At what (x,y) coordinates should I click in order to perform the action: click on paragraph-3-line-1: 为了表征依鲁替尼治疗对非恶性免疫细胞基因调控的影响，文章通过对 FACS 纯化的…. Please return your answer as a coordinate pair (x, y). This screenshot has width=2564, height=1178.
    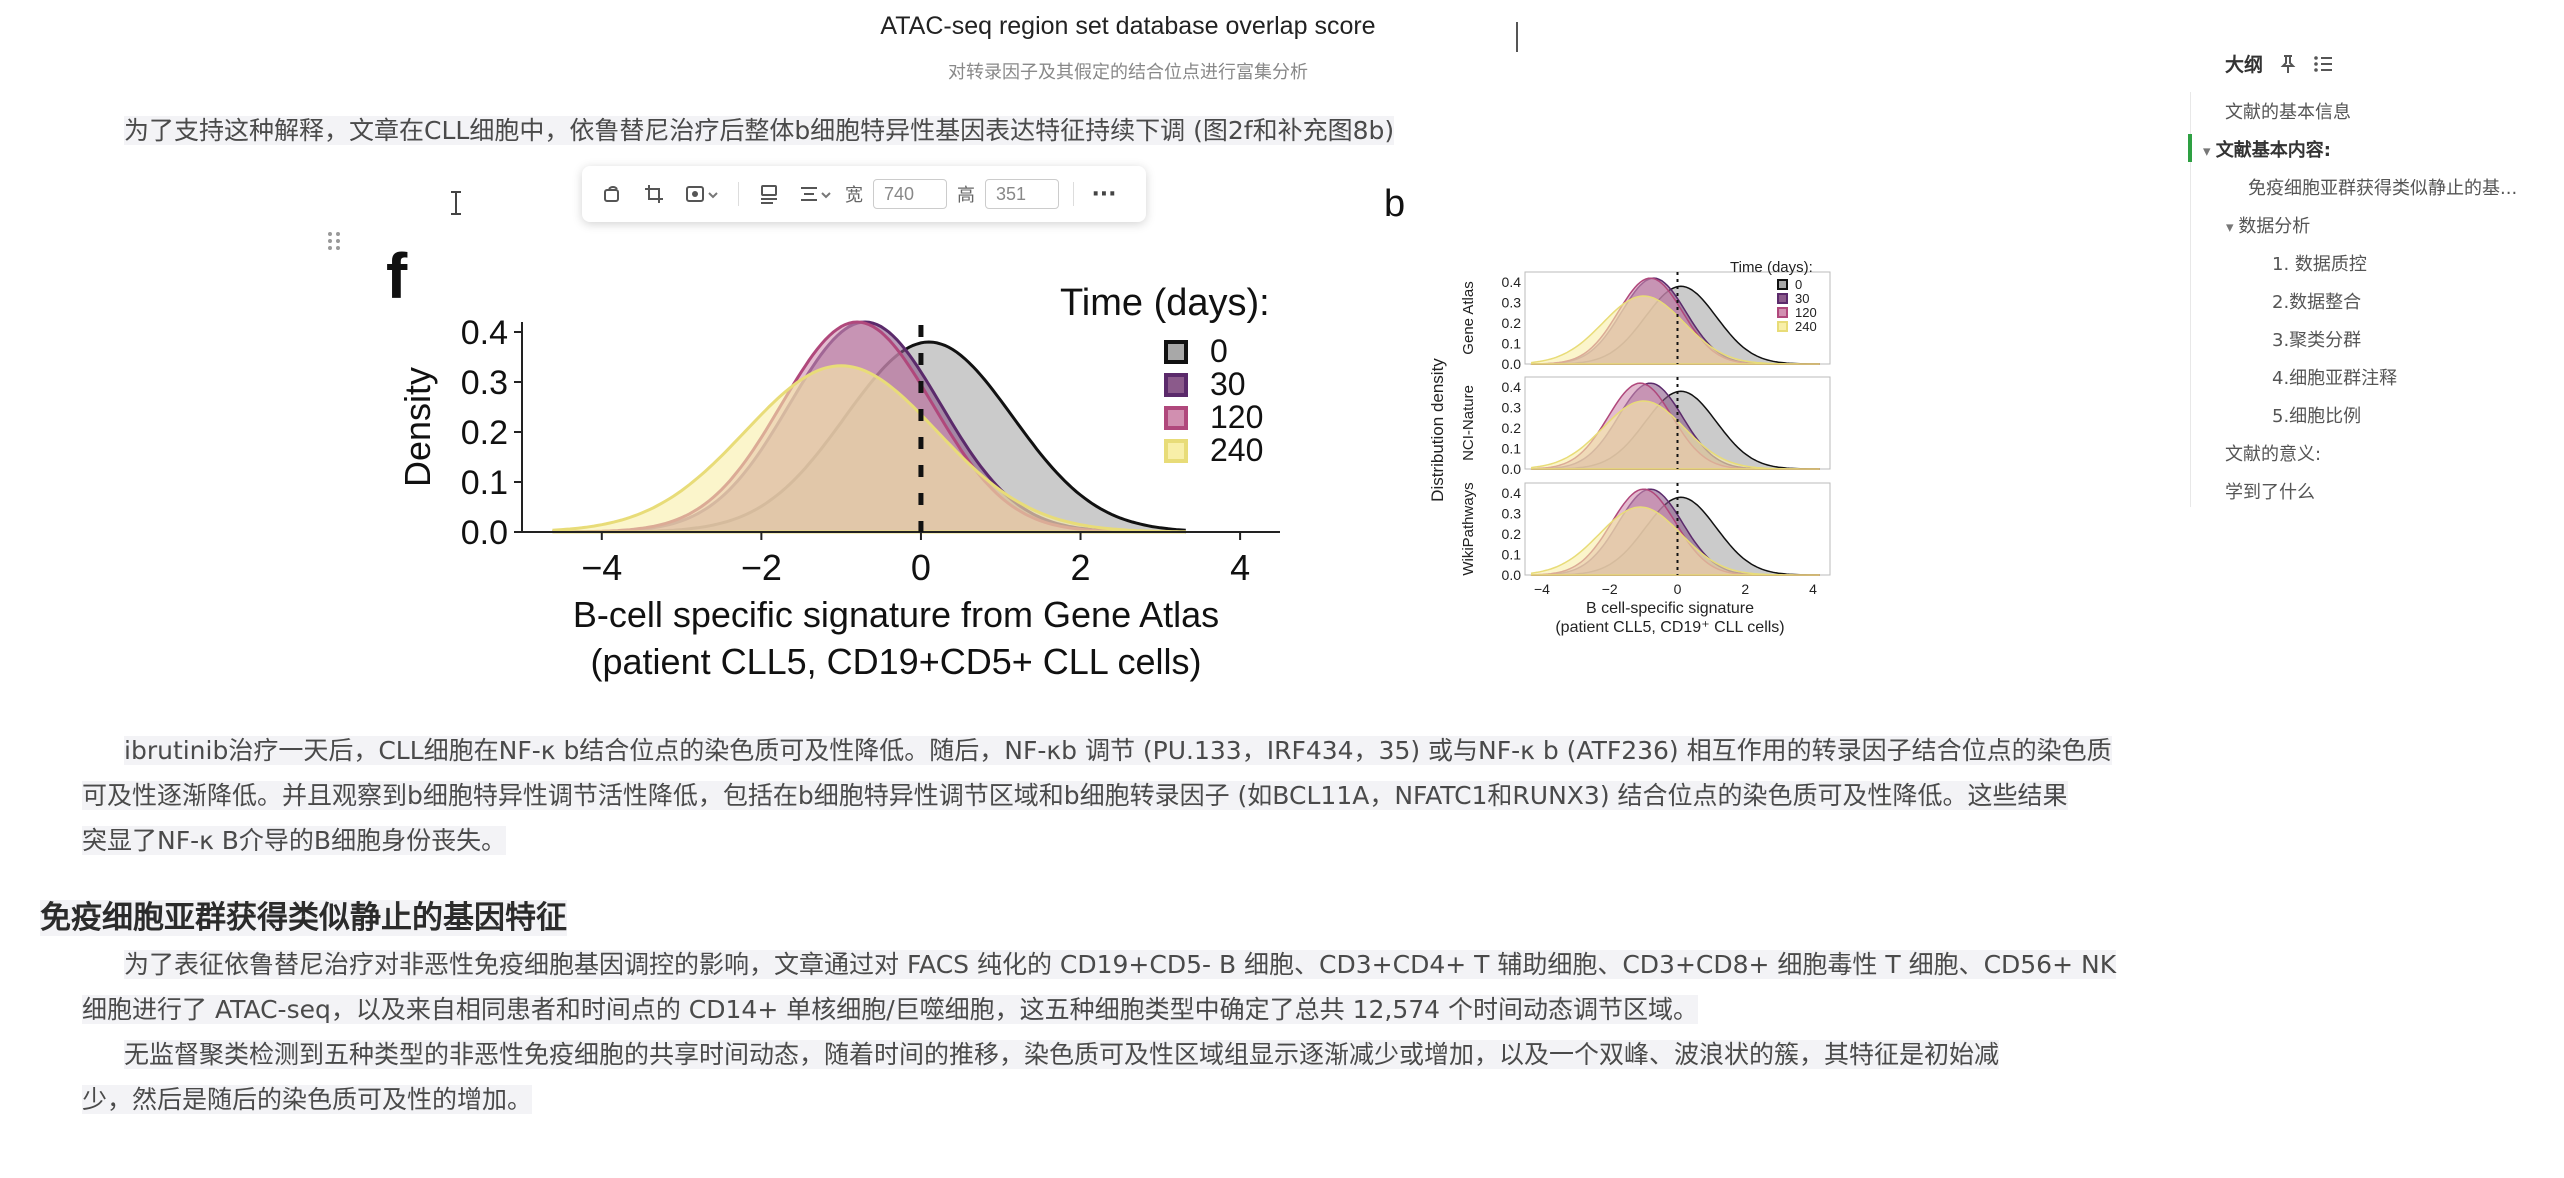
    Looking at the image, I should click on (1120, 964).